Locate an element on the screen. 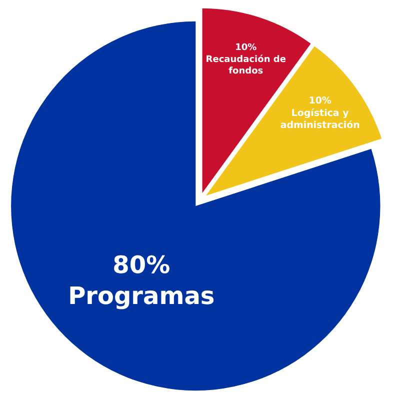 This screenshot has width=400, height=400. slice-label: Logística y administración is located at coordinates (320, 120).